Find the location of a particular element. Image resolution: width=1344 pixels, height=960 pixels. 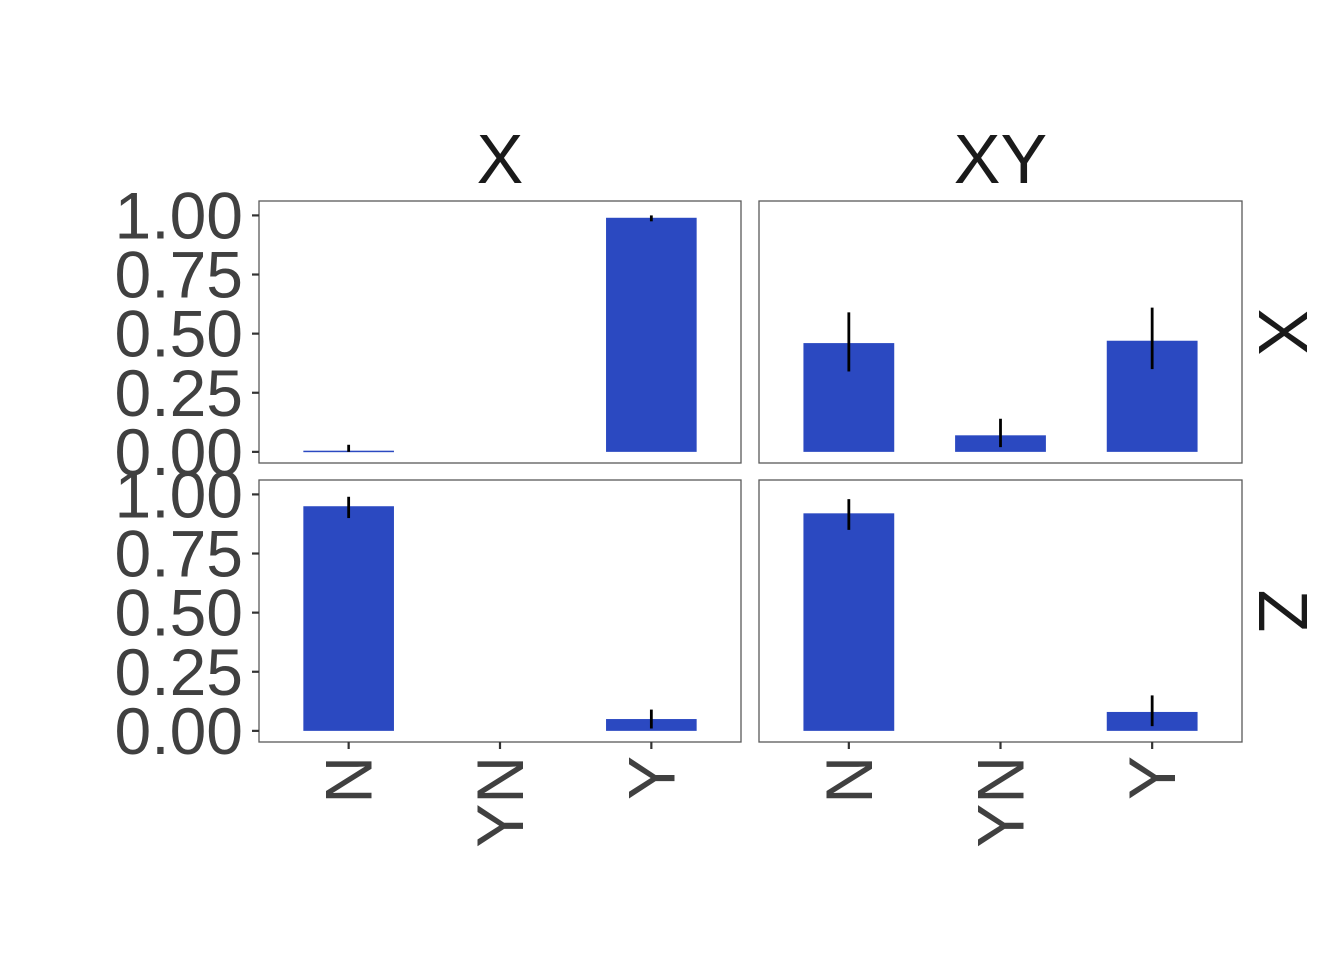

bar-X-Z-N is located at coordinates (348, 618).